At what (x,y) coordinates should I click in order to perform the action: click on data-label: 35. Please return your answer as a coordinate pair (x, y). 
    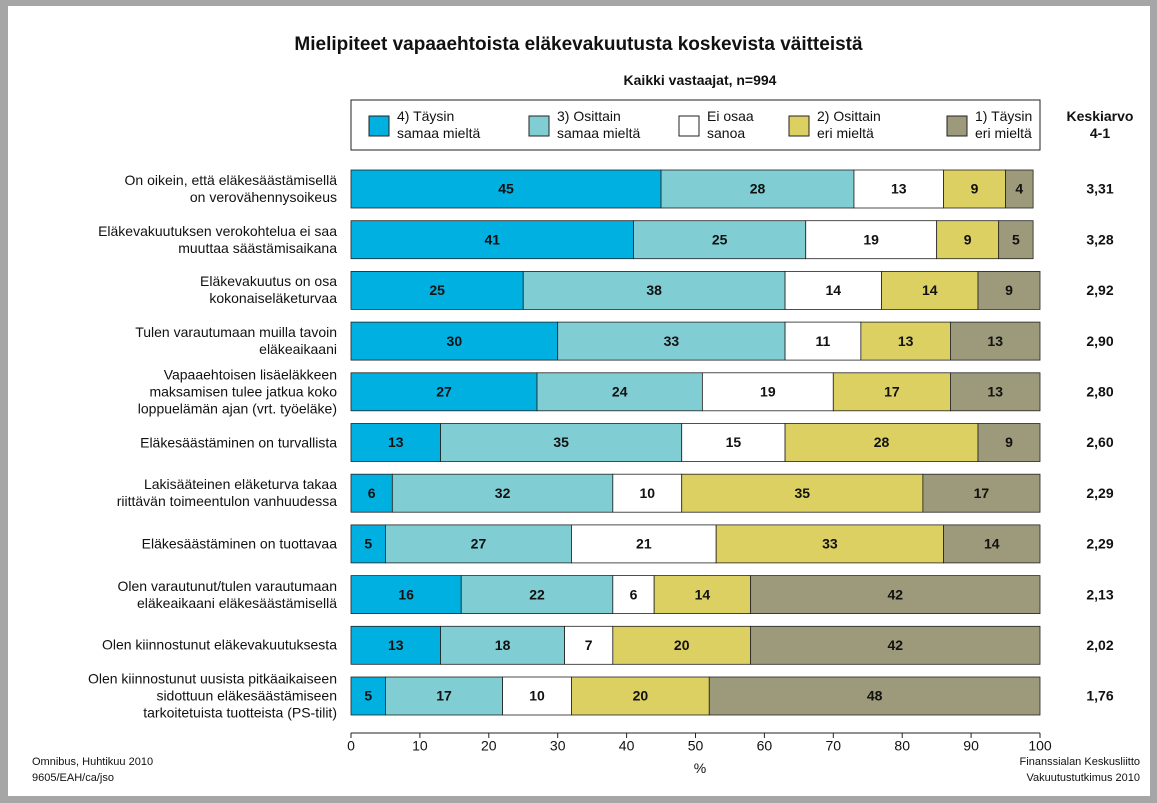
    Looking at the image, I should click on (803, 493).